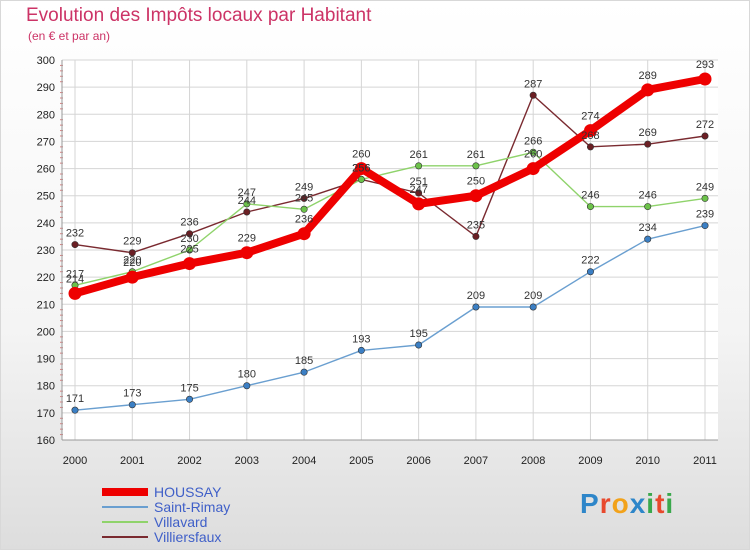 Image resolution: width=750 pixels, height=550 pixels. Describe the element at coordinates (648, 196) in the screenshot. I see `data-label-villavard: 246` at that location.